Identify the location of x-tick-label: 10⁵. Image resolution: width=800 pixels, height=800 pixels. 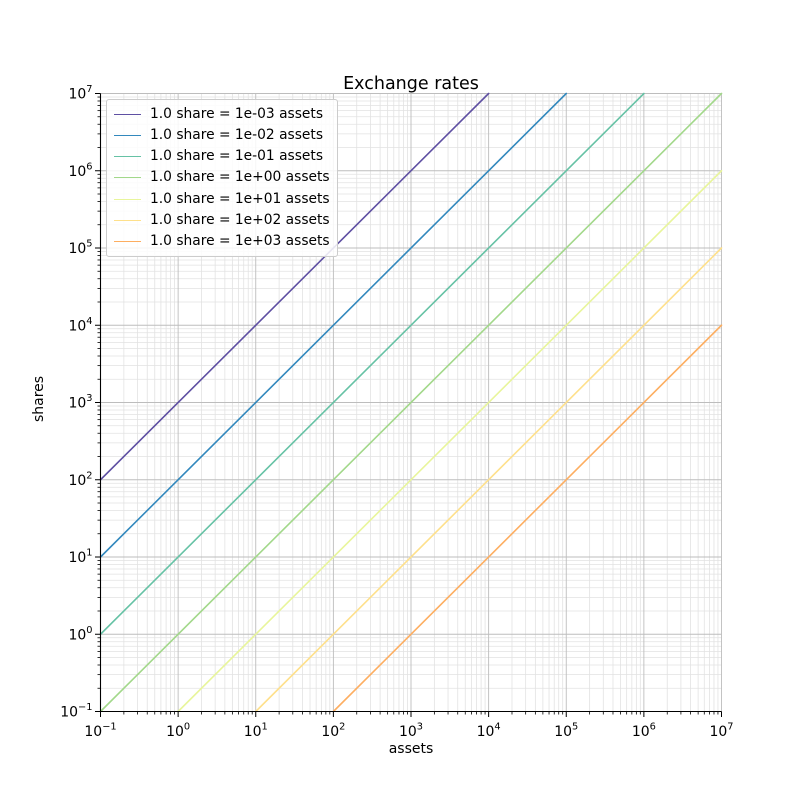
(566, 731).